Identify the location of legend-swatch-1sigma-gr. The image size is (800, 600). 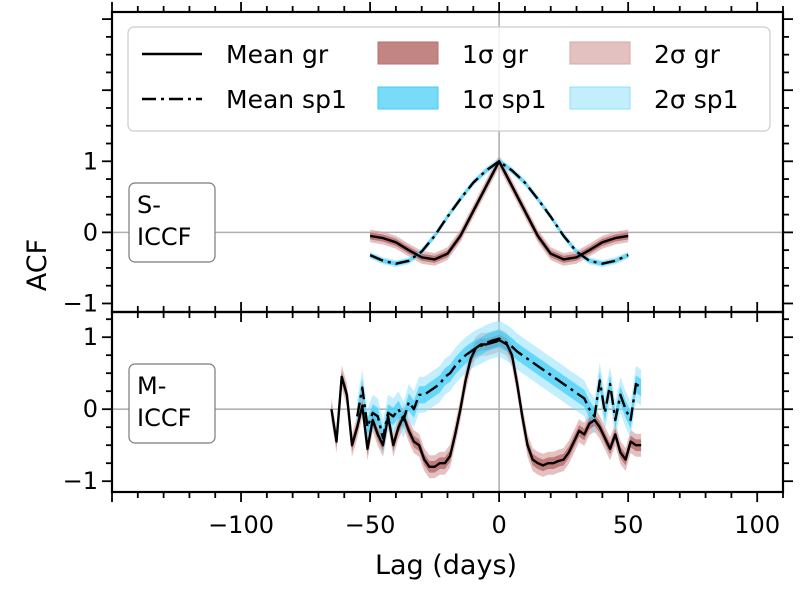
(408, 53).